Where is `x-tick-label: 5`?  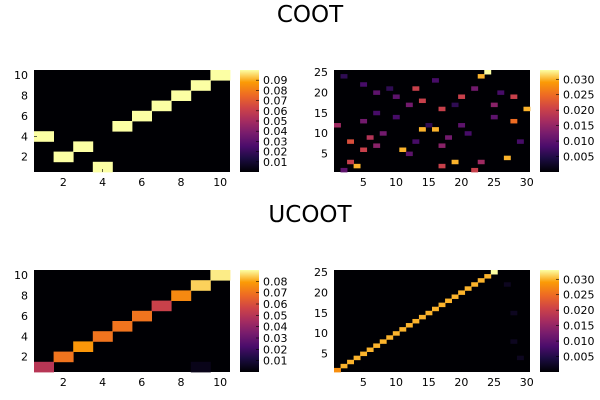
x-tick-label: 5 is located at coordinates (363, 182).